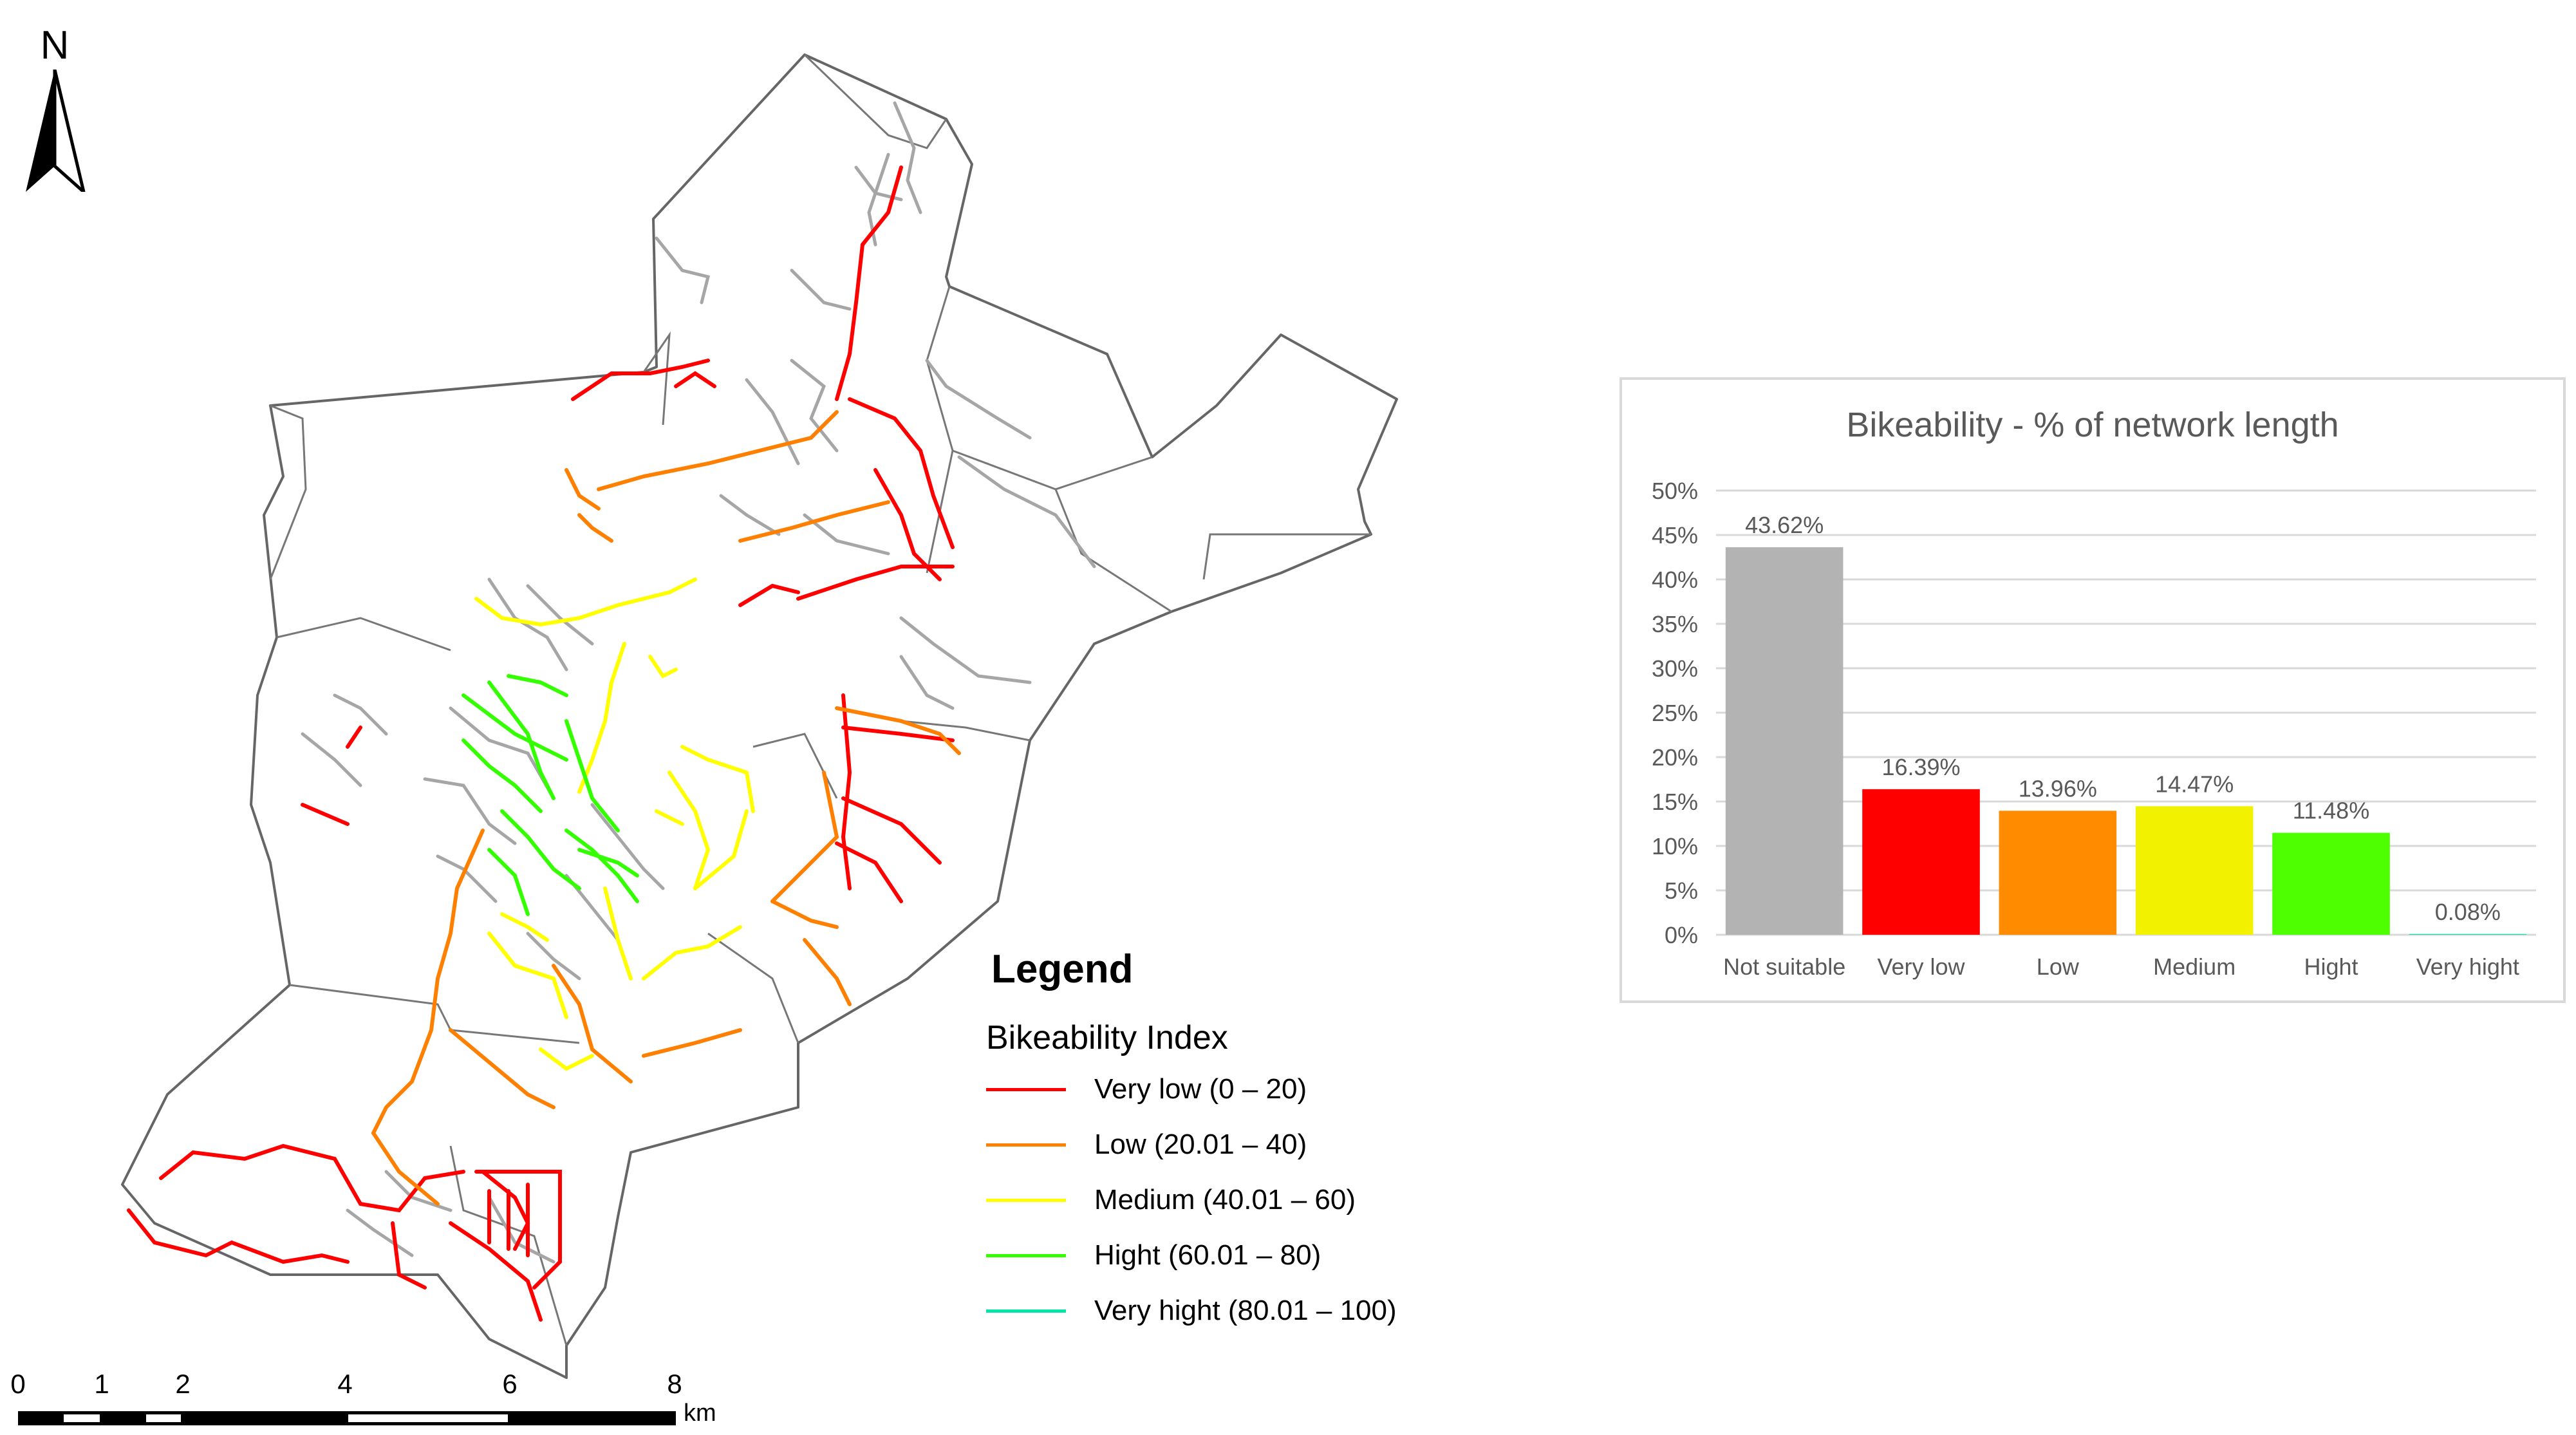 The image size is (2576, 1435). What do you see at coordinates (55, 45) in the screenshot?
I see `north-label: N` at bounding box center [55, 45].